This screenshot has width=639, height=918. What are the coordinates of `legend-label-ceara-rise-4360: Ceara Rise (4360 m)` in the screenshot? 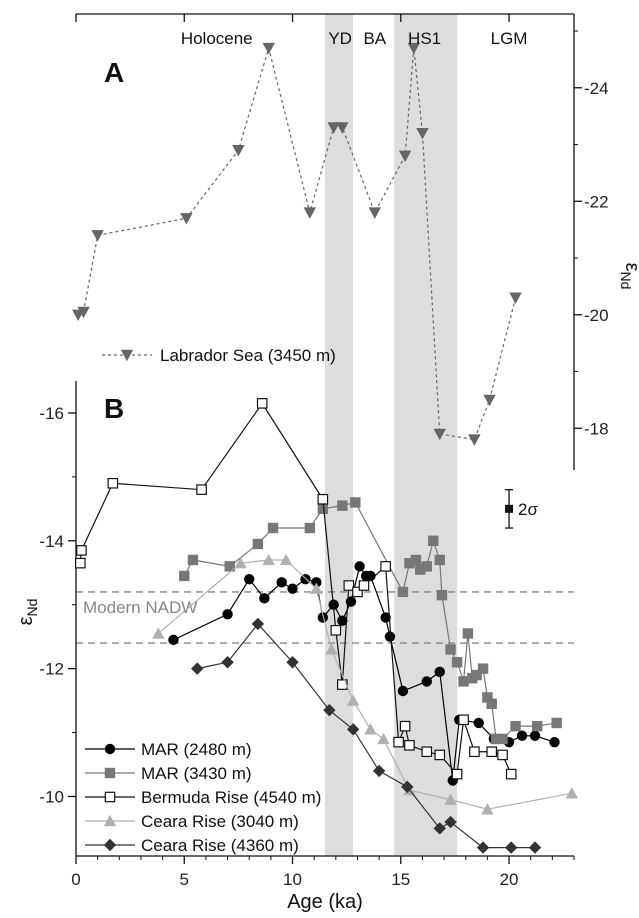 It's located at (220, 845).